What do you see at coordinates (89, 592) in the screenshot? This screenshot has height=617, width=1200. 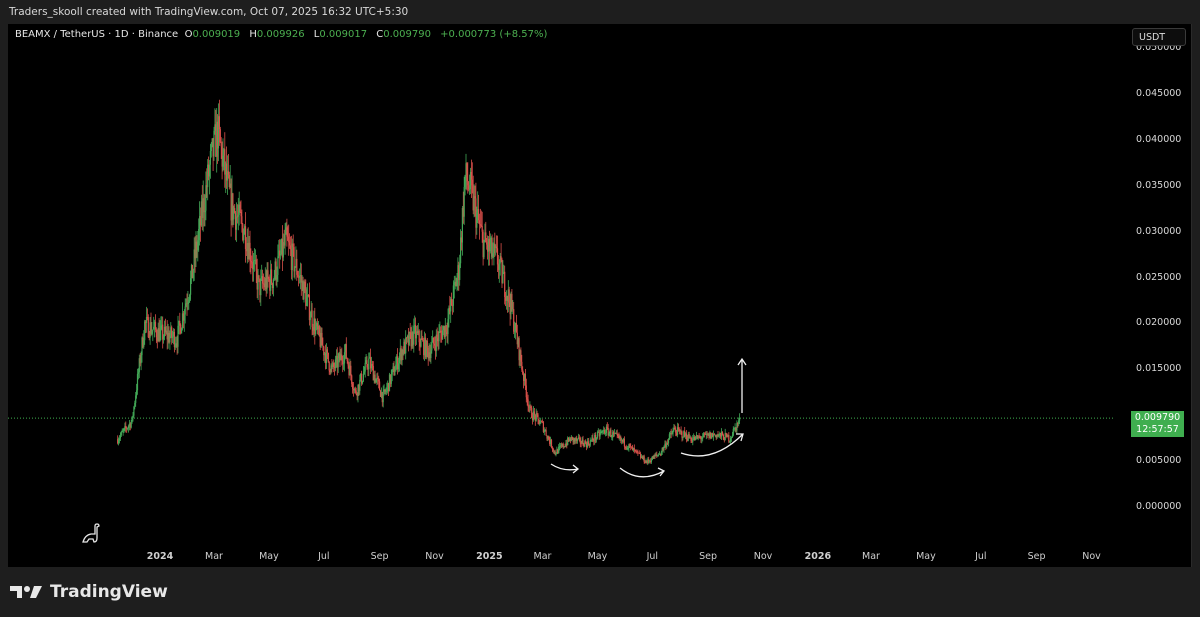 I see `tradingview-logo: TradingView` at bounding box center [89, 592].